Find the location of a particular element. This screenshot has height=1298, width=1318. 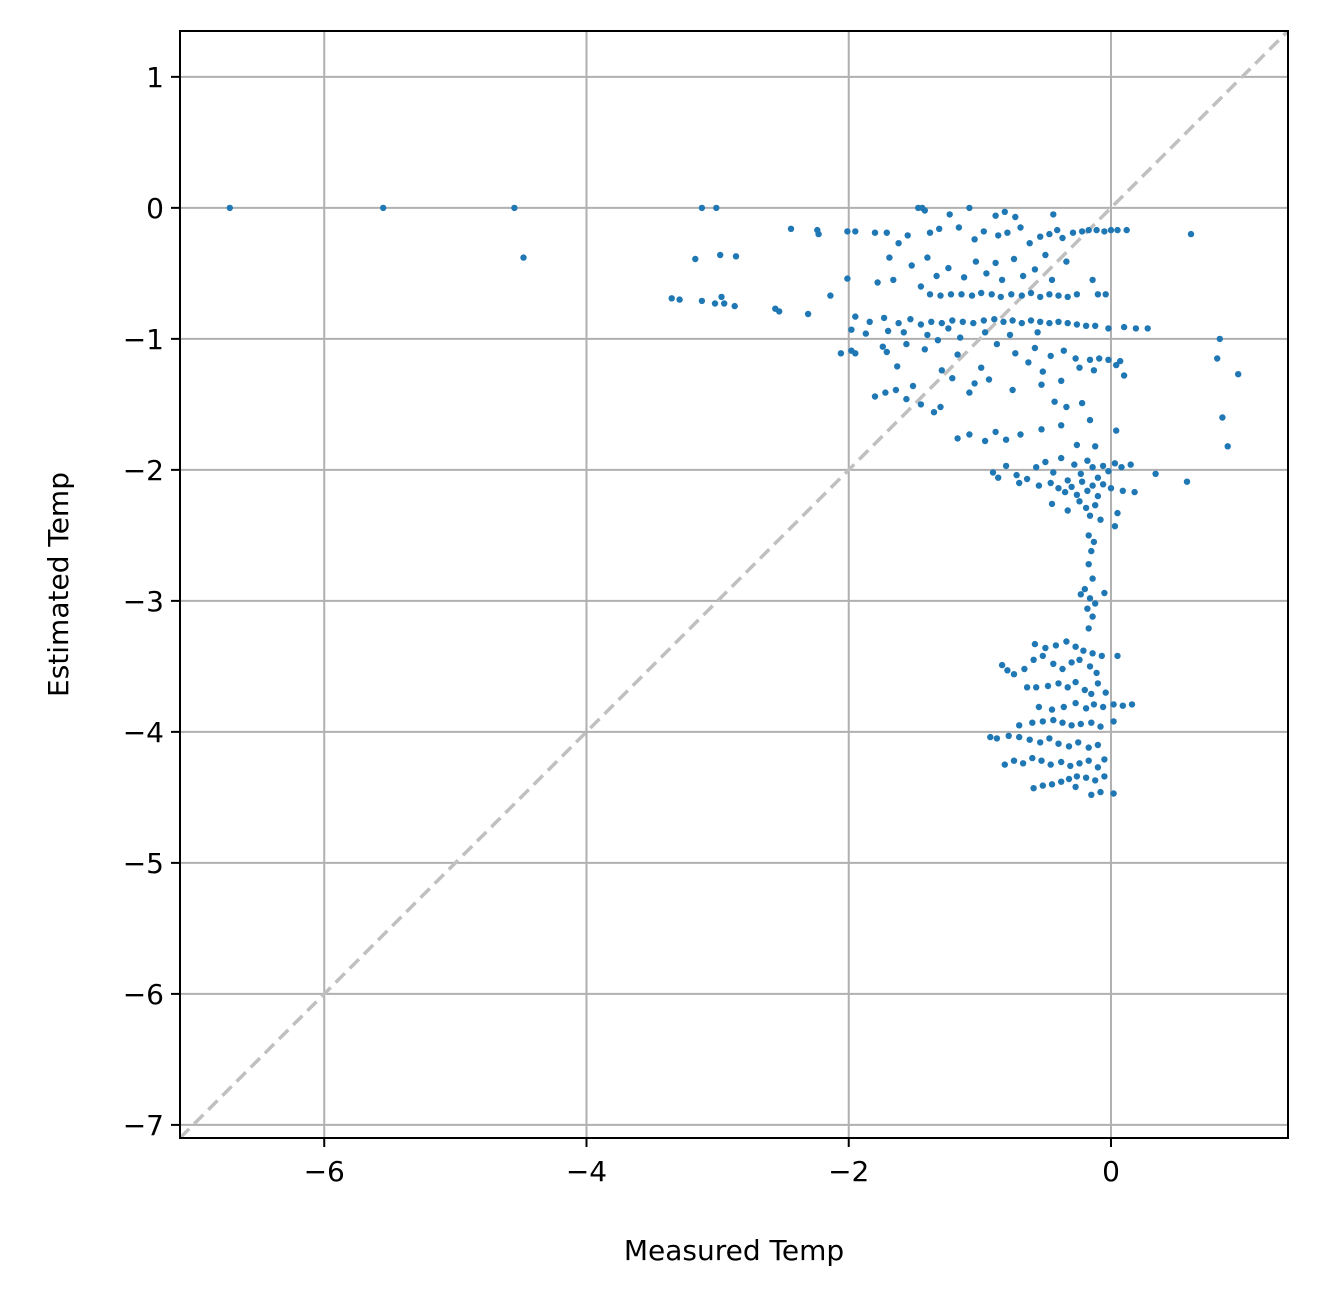

y-tick-label: −1 is located at coordinates (143, 339).